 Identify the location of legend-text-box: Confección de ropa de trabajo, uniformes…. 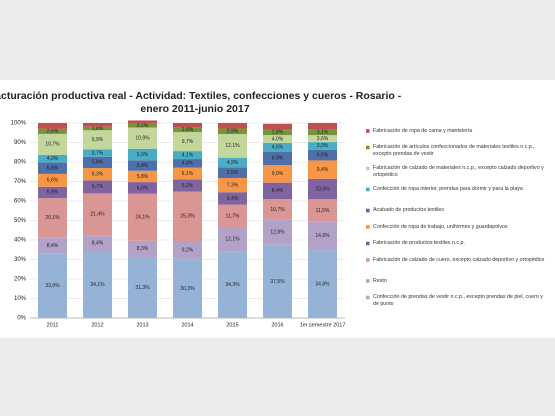
(440, 226).